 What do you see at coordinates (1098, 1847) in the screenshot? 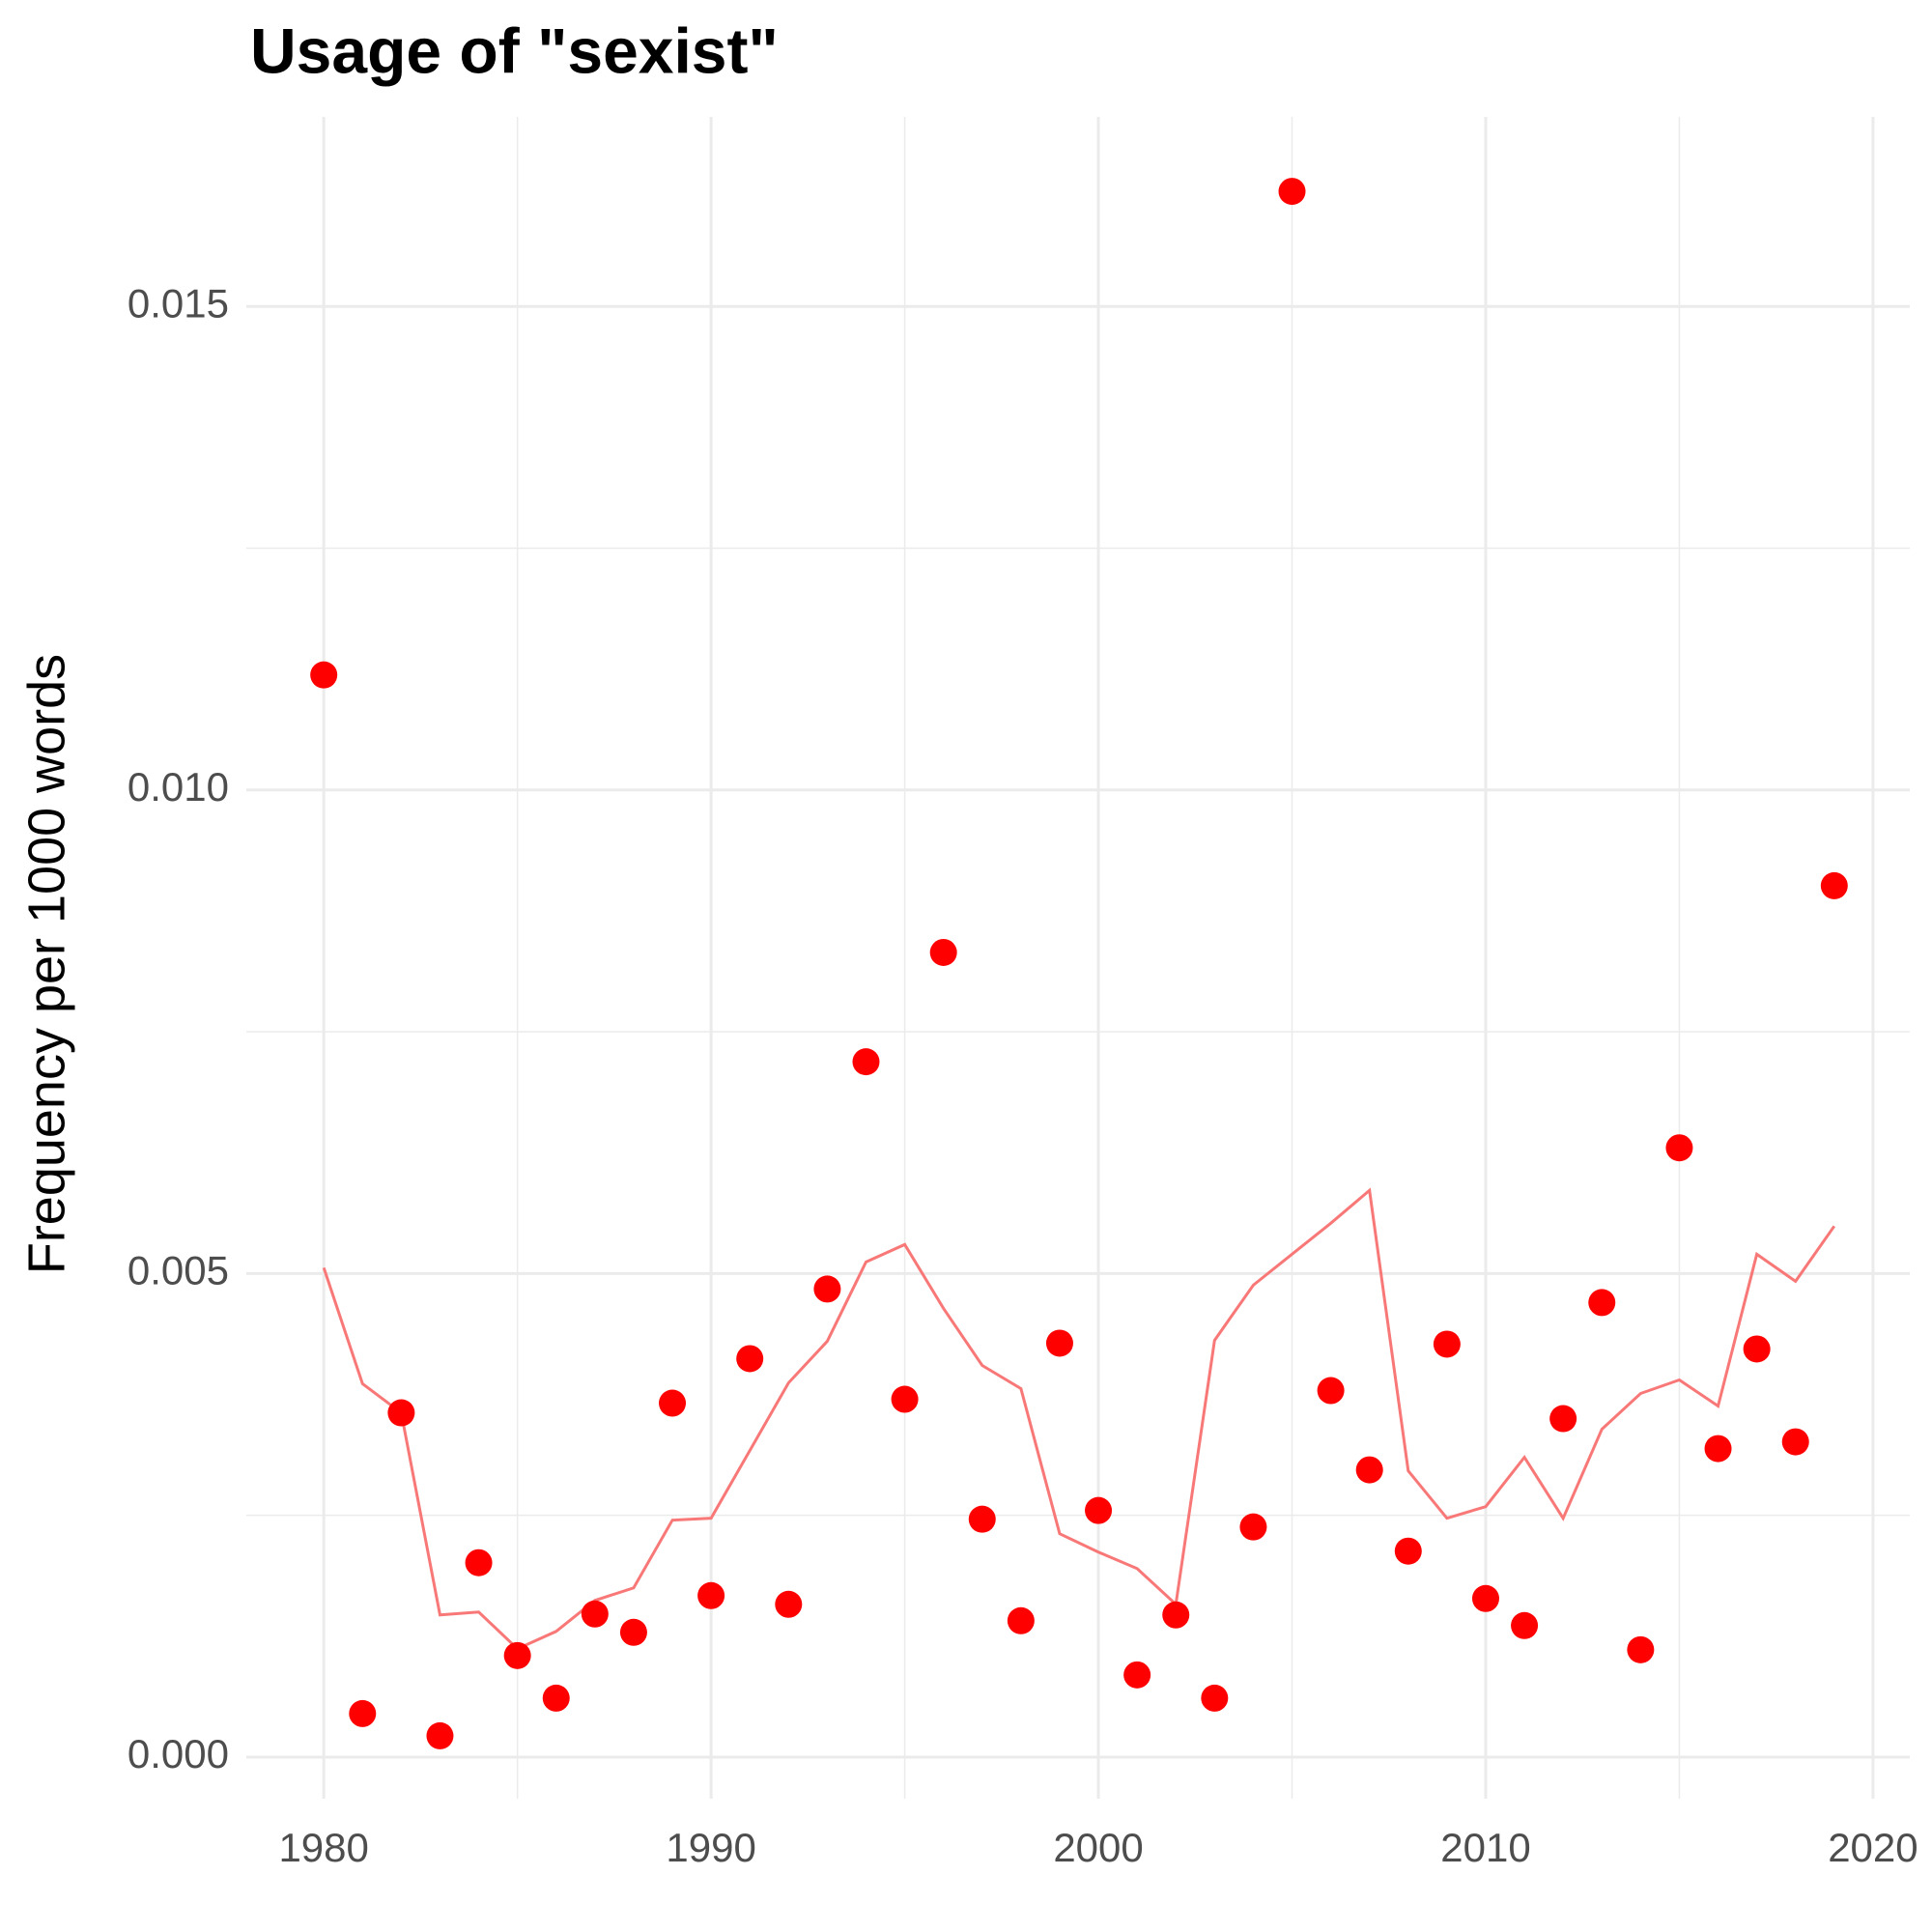
I see `x-tick-label: 2000` at bounding box center [1098, 1847].